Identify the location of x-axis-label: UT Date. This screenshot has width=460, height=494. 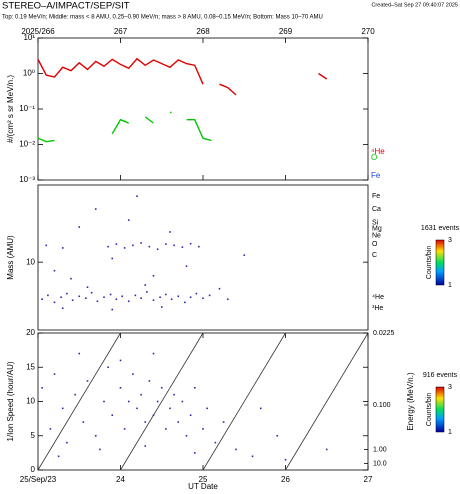
(203, 486).